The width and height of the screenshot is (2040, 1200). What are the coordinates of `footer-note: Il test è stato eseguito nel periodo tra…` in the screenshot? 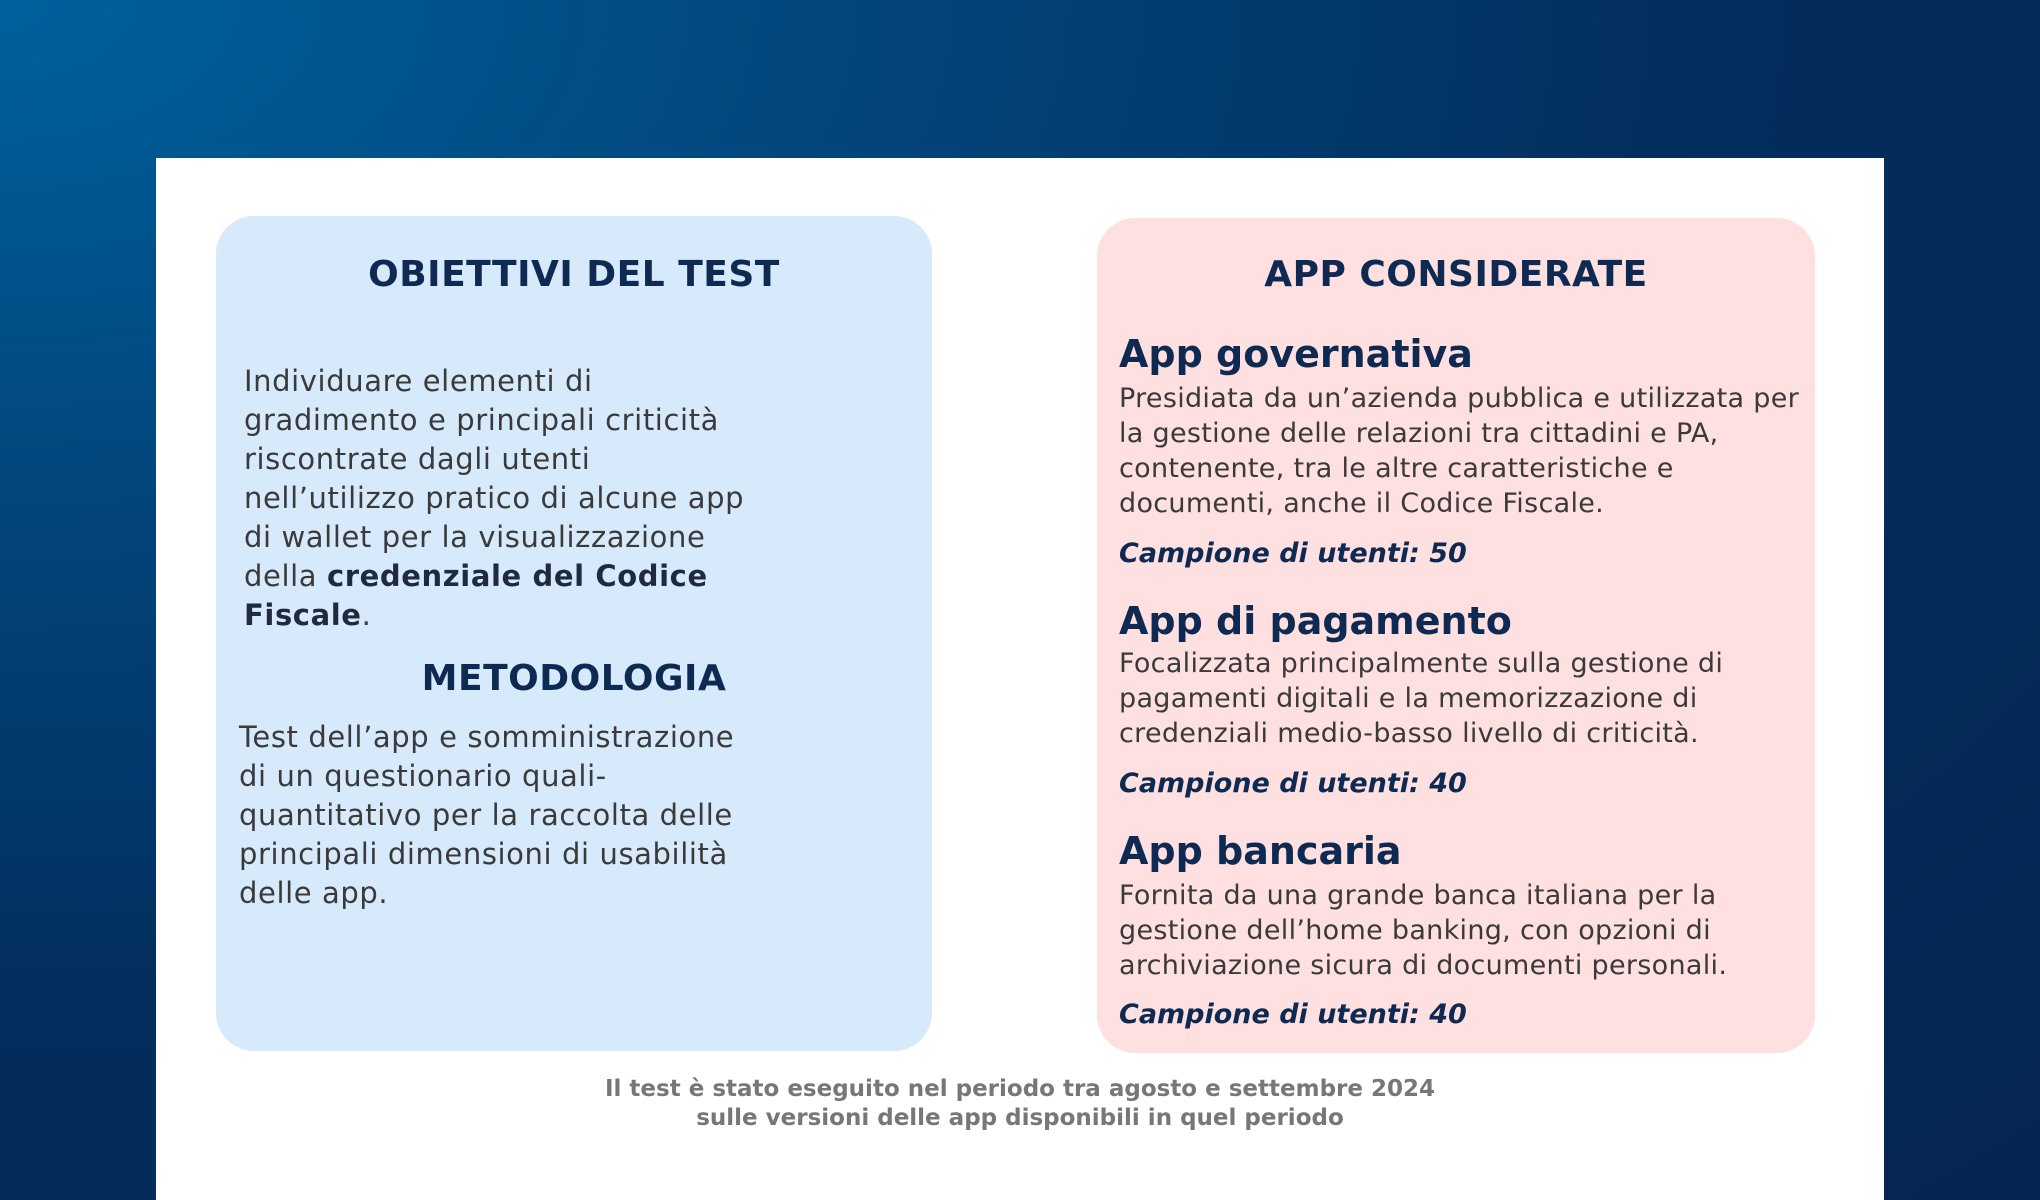 It's located at (1020, 1104).